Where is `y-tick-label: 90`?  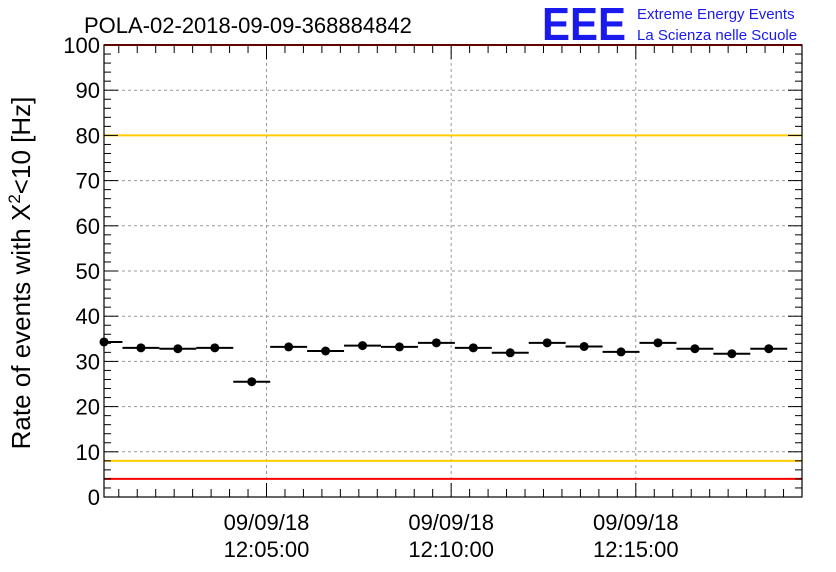 y-tick-label: 90 is located at coordinates (88, 90).